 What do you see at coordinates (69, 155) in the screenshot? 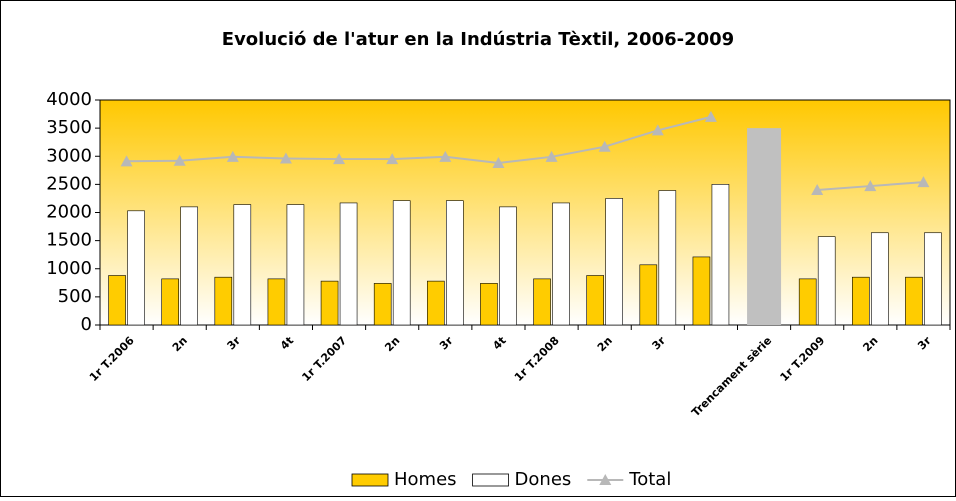
I see `y-tick-label: 3000` at bounding box center [69, 155].